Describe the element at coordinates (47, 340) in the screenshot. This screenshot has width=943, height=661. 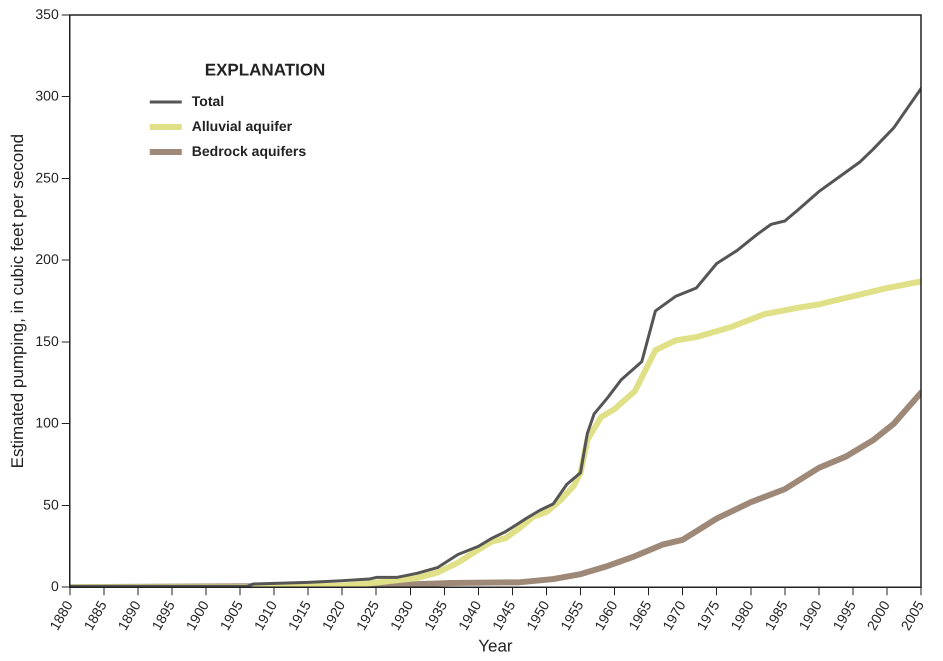
I see `y-tick-label: 150` at that location.